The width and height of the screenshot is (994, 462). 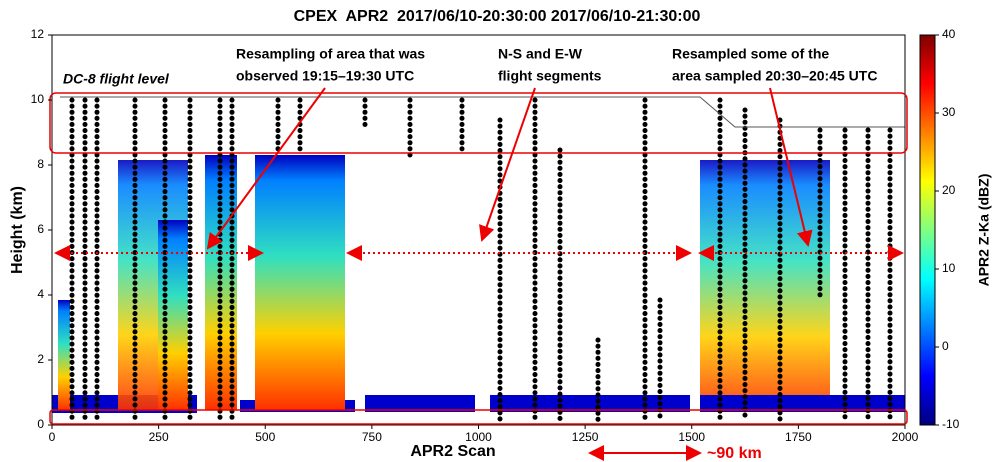 I want to click on annotation: N-S and E-W, so click(x=540, y=54).